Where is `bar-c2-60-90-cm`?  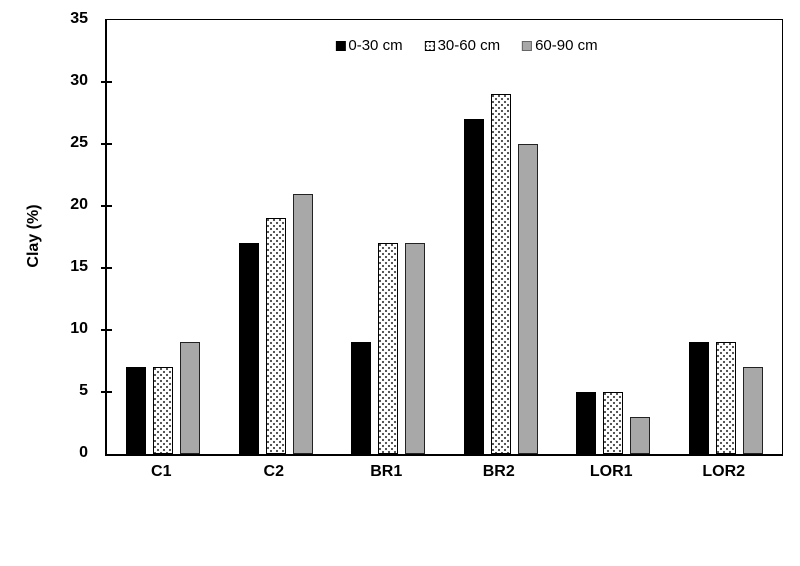
bar-c2-60-90-cm is located at coordinates (302, 324).